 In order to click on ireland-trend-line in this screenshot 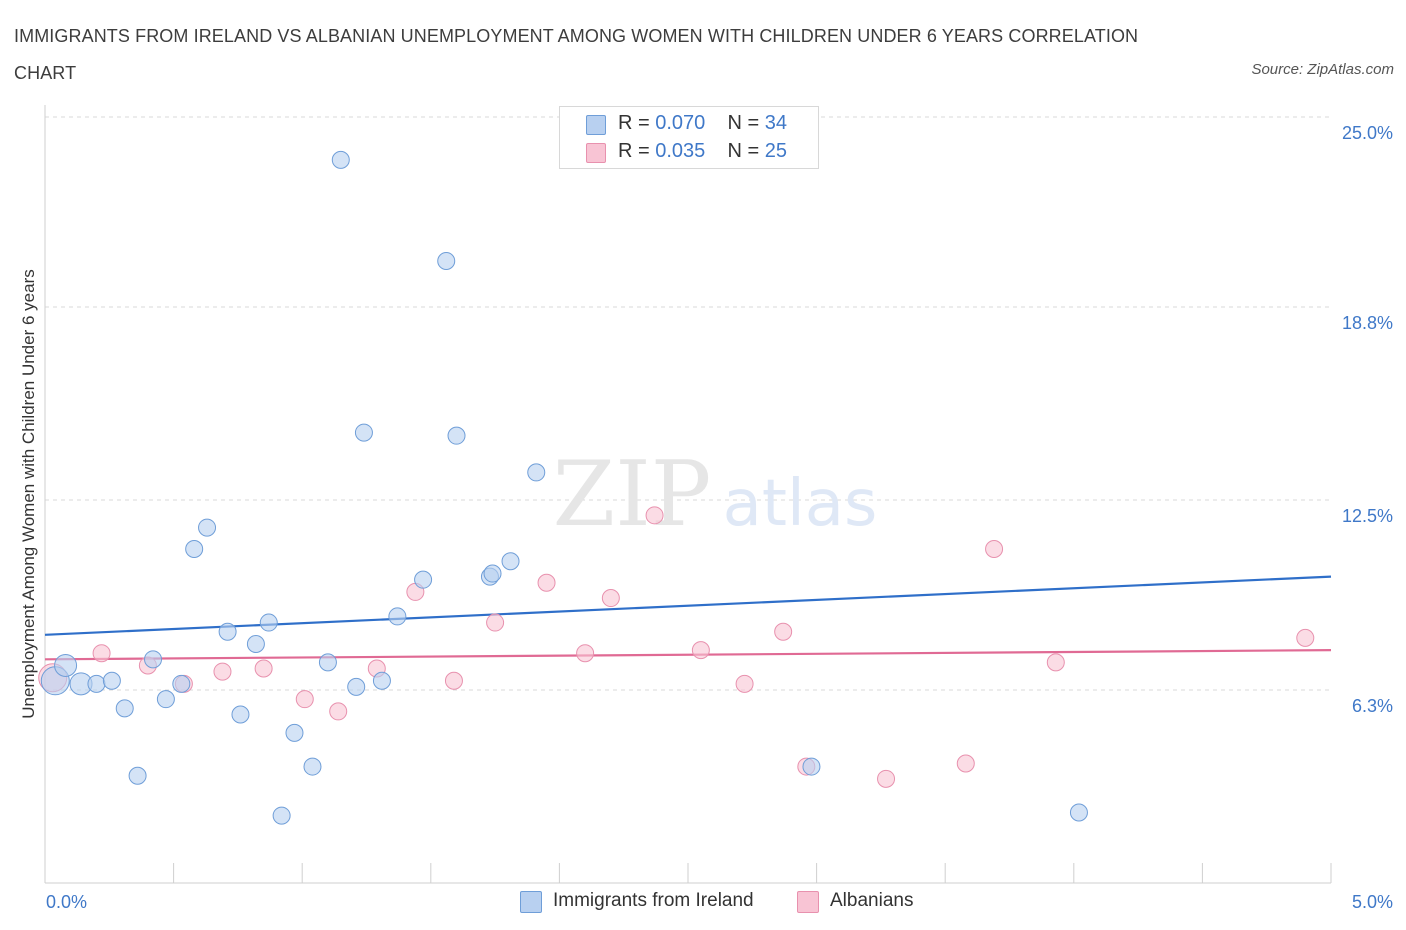, I will do `click(688, 605)`.